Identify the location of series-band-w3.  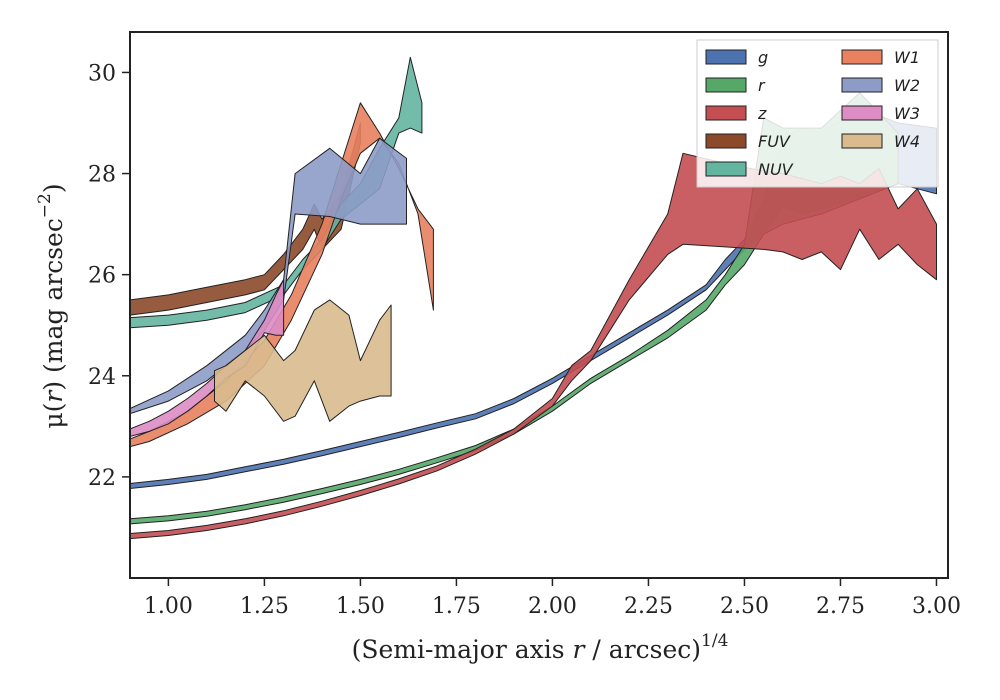
(207, 358).